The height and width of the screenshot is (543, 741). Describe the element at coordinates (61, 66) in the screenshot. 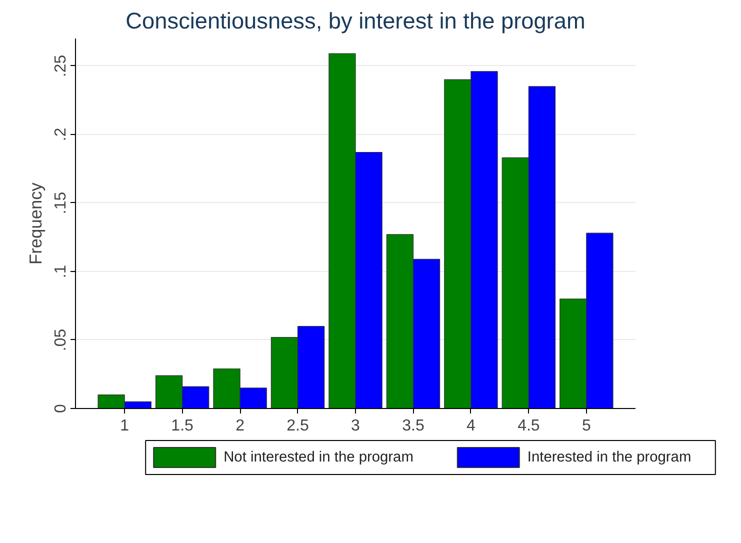

I see `y-tick-label: .25` at that location.